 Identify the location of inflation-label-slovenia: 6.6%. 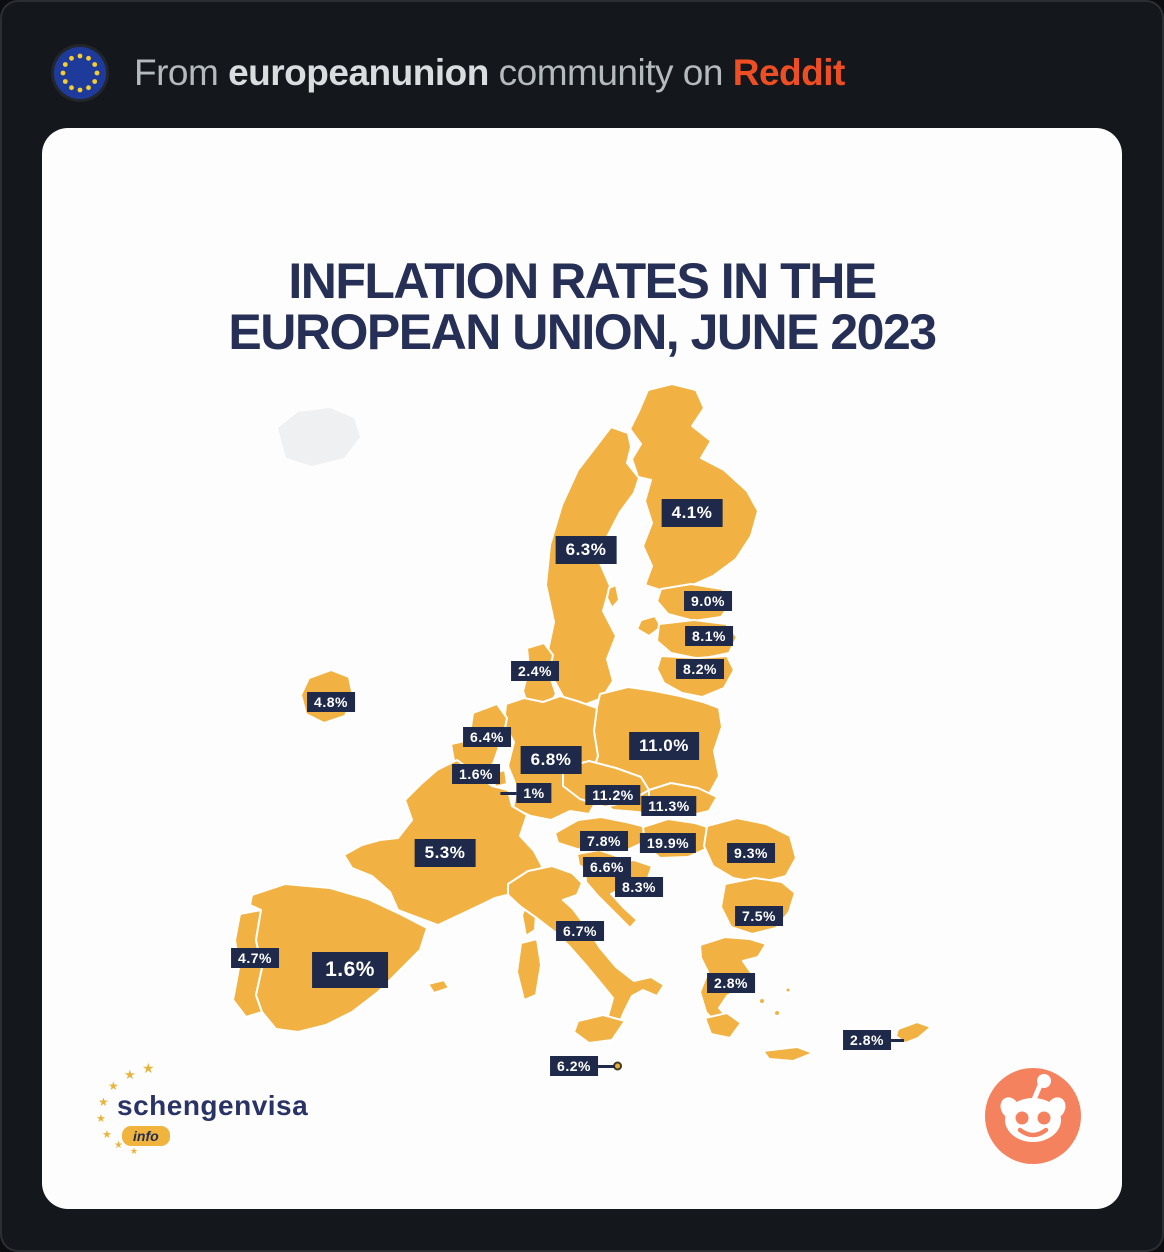
(607, 867).